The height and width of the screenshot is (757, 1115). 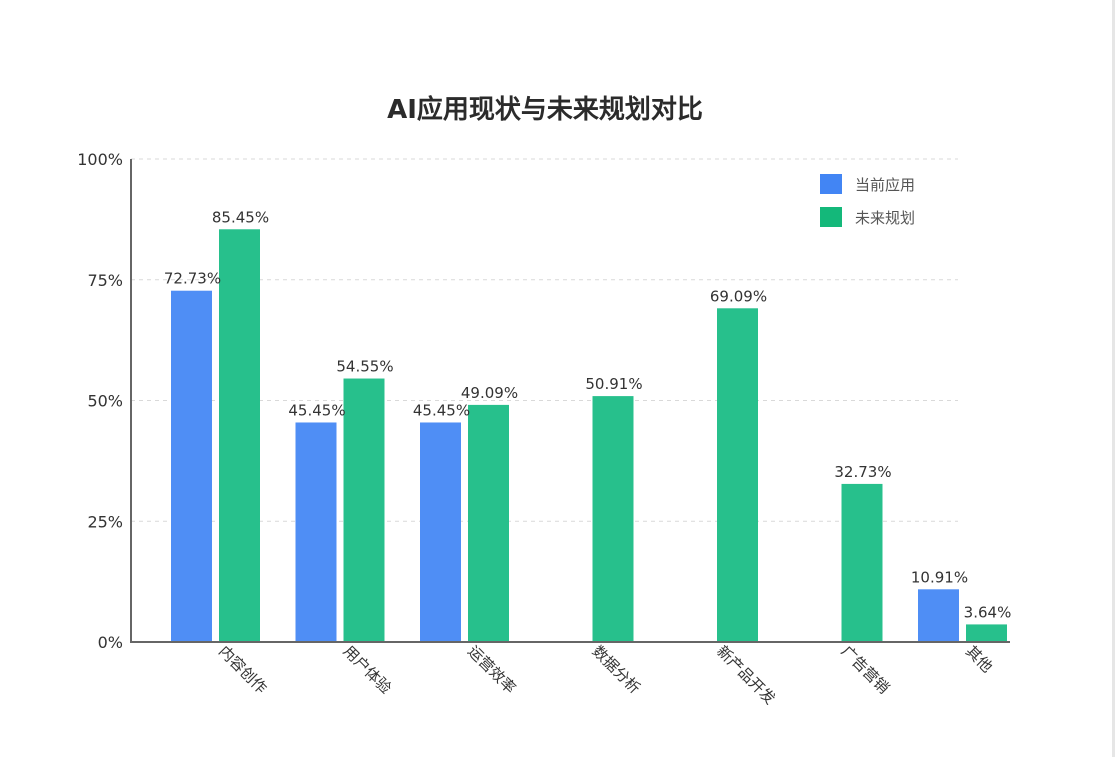 I want to click on x-tick-label: 内容创作, so click(x=242, y=669).